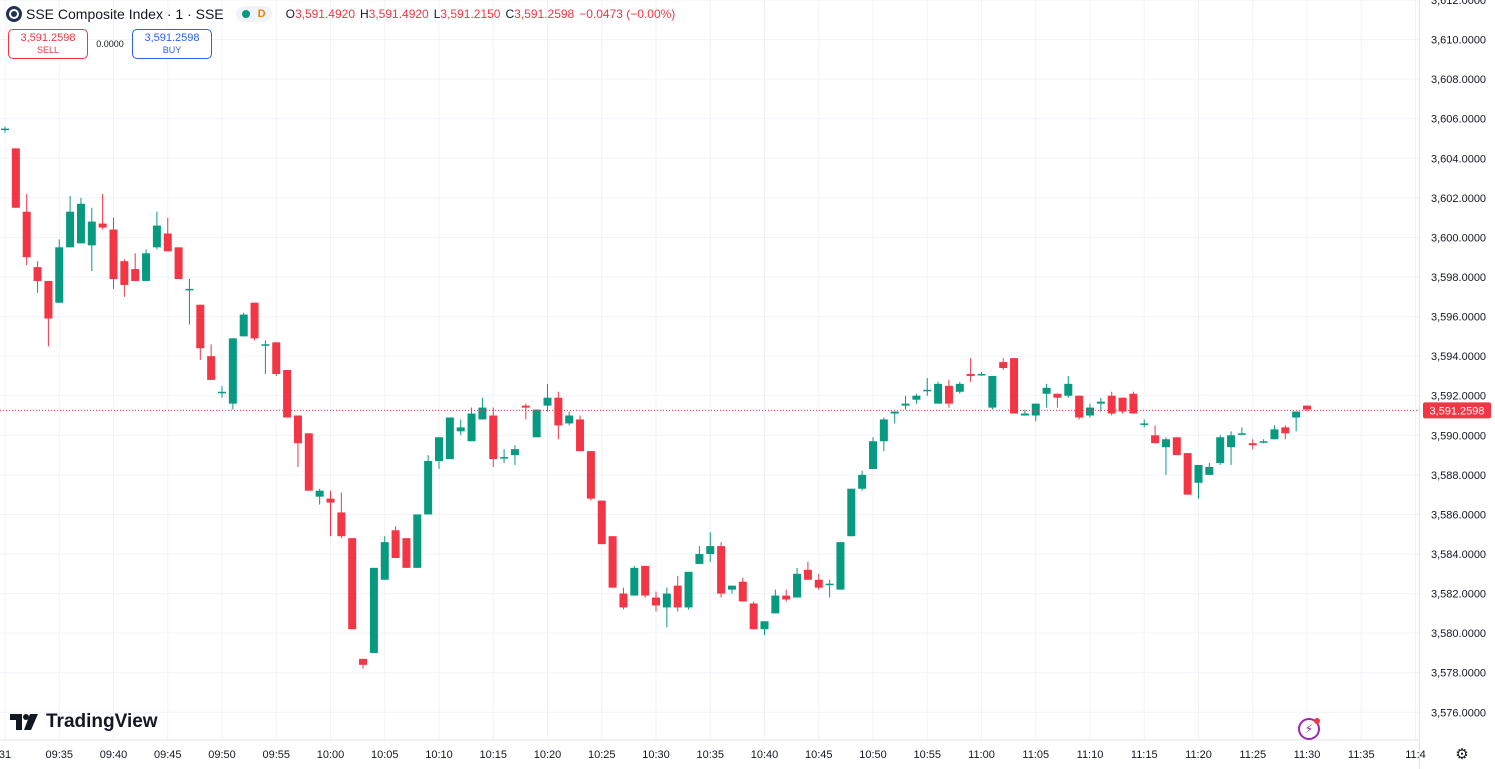 The width and height of the screenshot is (1495, 769). What do you see at coordinates (261, 14) in the screenshot?
I see `session-badge: D` at bounding box center [261, 14].